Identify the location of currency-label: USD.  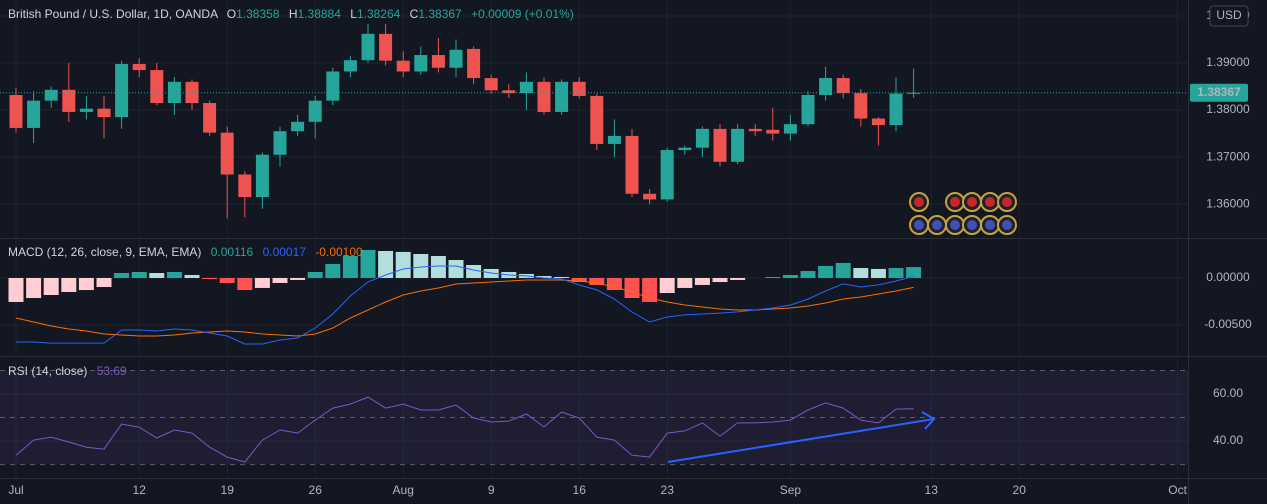
(1229, 15).